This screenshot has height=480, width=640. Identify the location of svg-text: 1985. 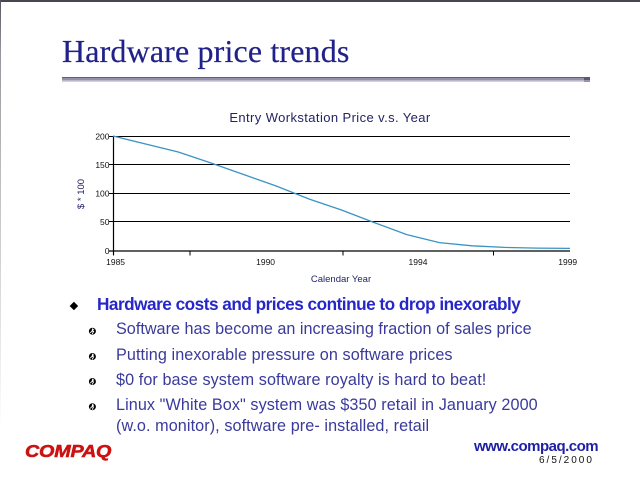
(115, 262).